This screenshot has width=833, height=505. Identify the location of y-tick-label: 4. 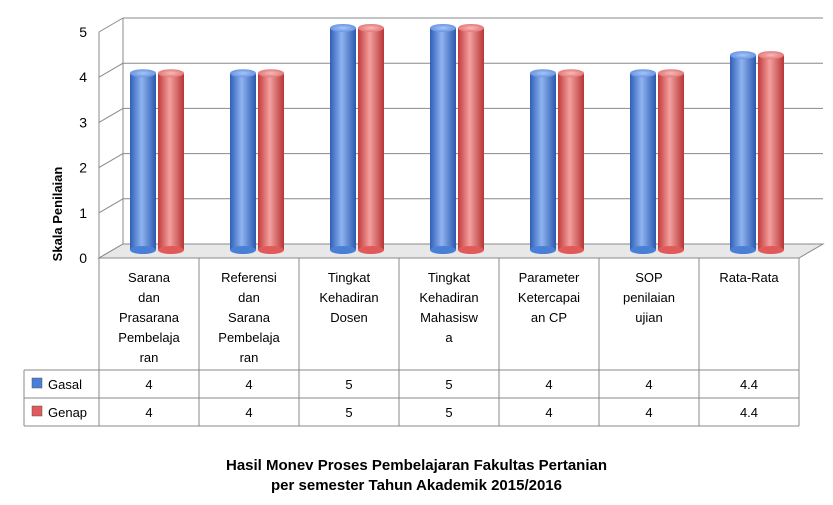
(83, 77).